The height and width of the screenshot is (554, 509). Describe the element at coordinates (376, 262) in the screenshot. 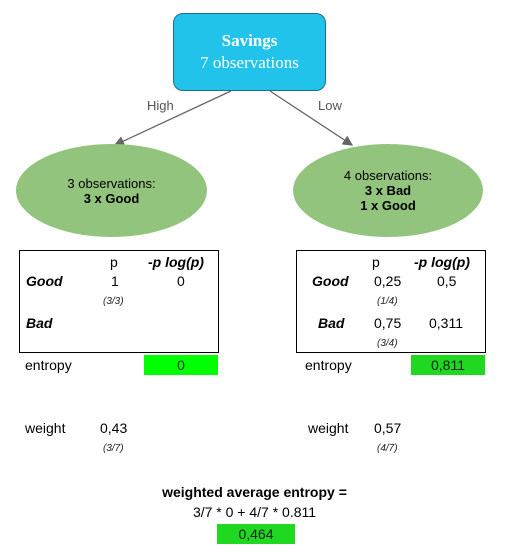

I see `right-col-p: p` at that location.